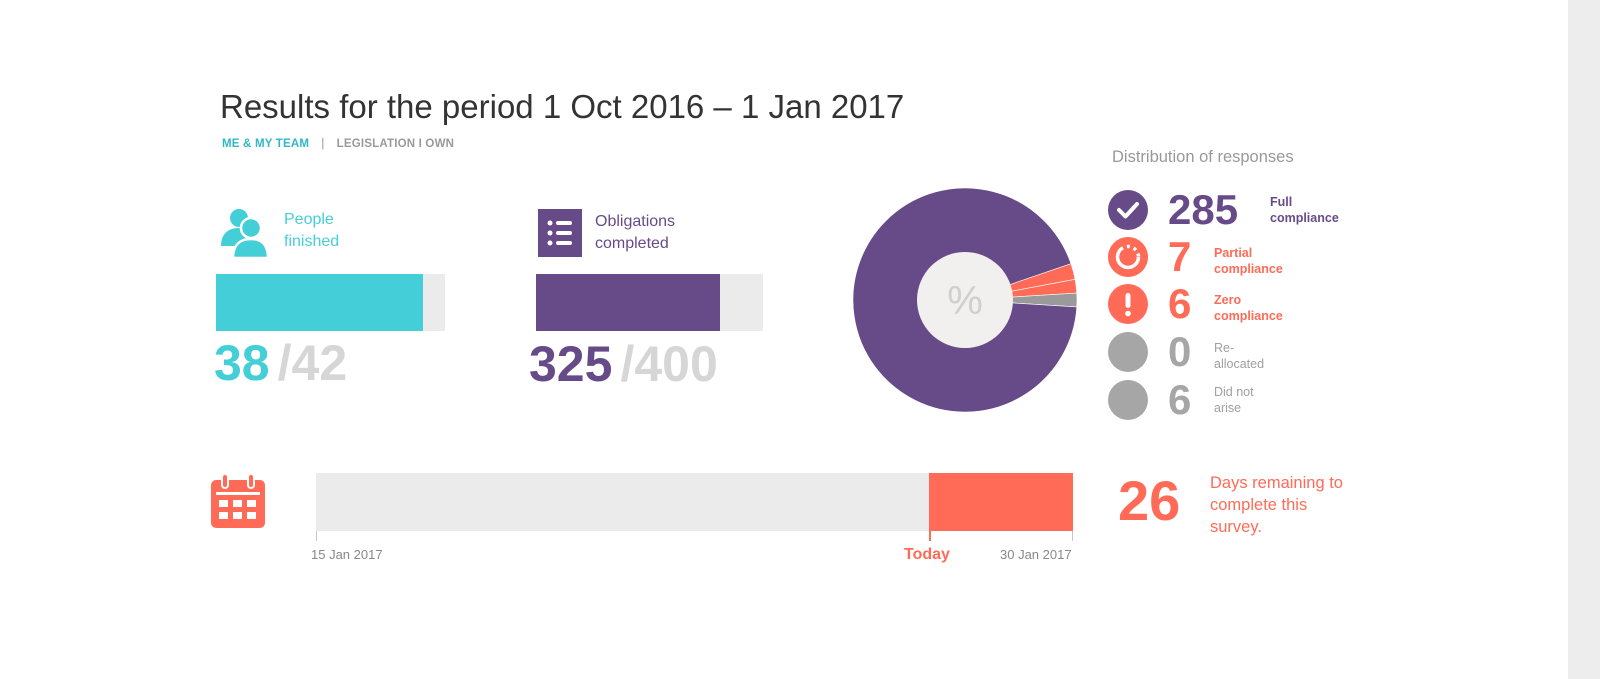 The image size is (1600, 679). What do you see at coordinates (312, 241) in the screenshot?
I see `people-label-line2: finished` at bounding box center [312, 241].